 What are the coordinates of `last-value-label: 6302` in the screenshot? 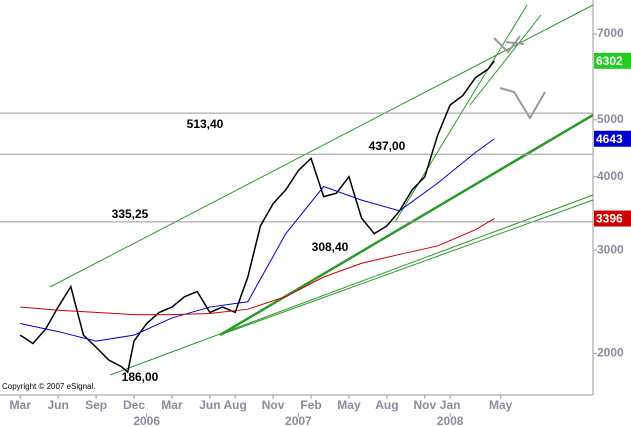 It's located at (609, 61).